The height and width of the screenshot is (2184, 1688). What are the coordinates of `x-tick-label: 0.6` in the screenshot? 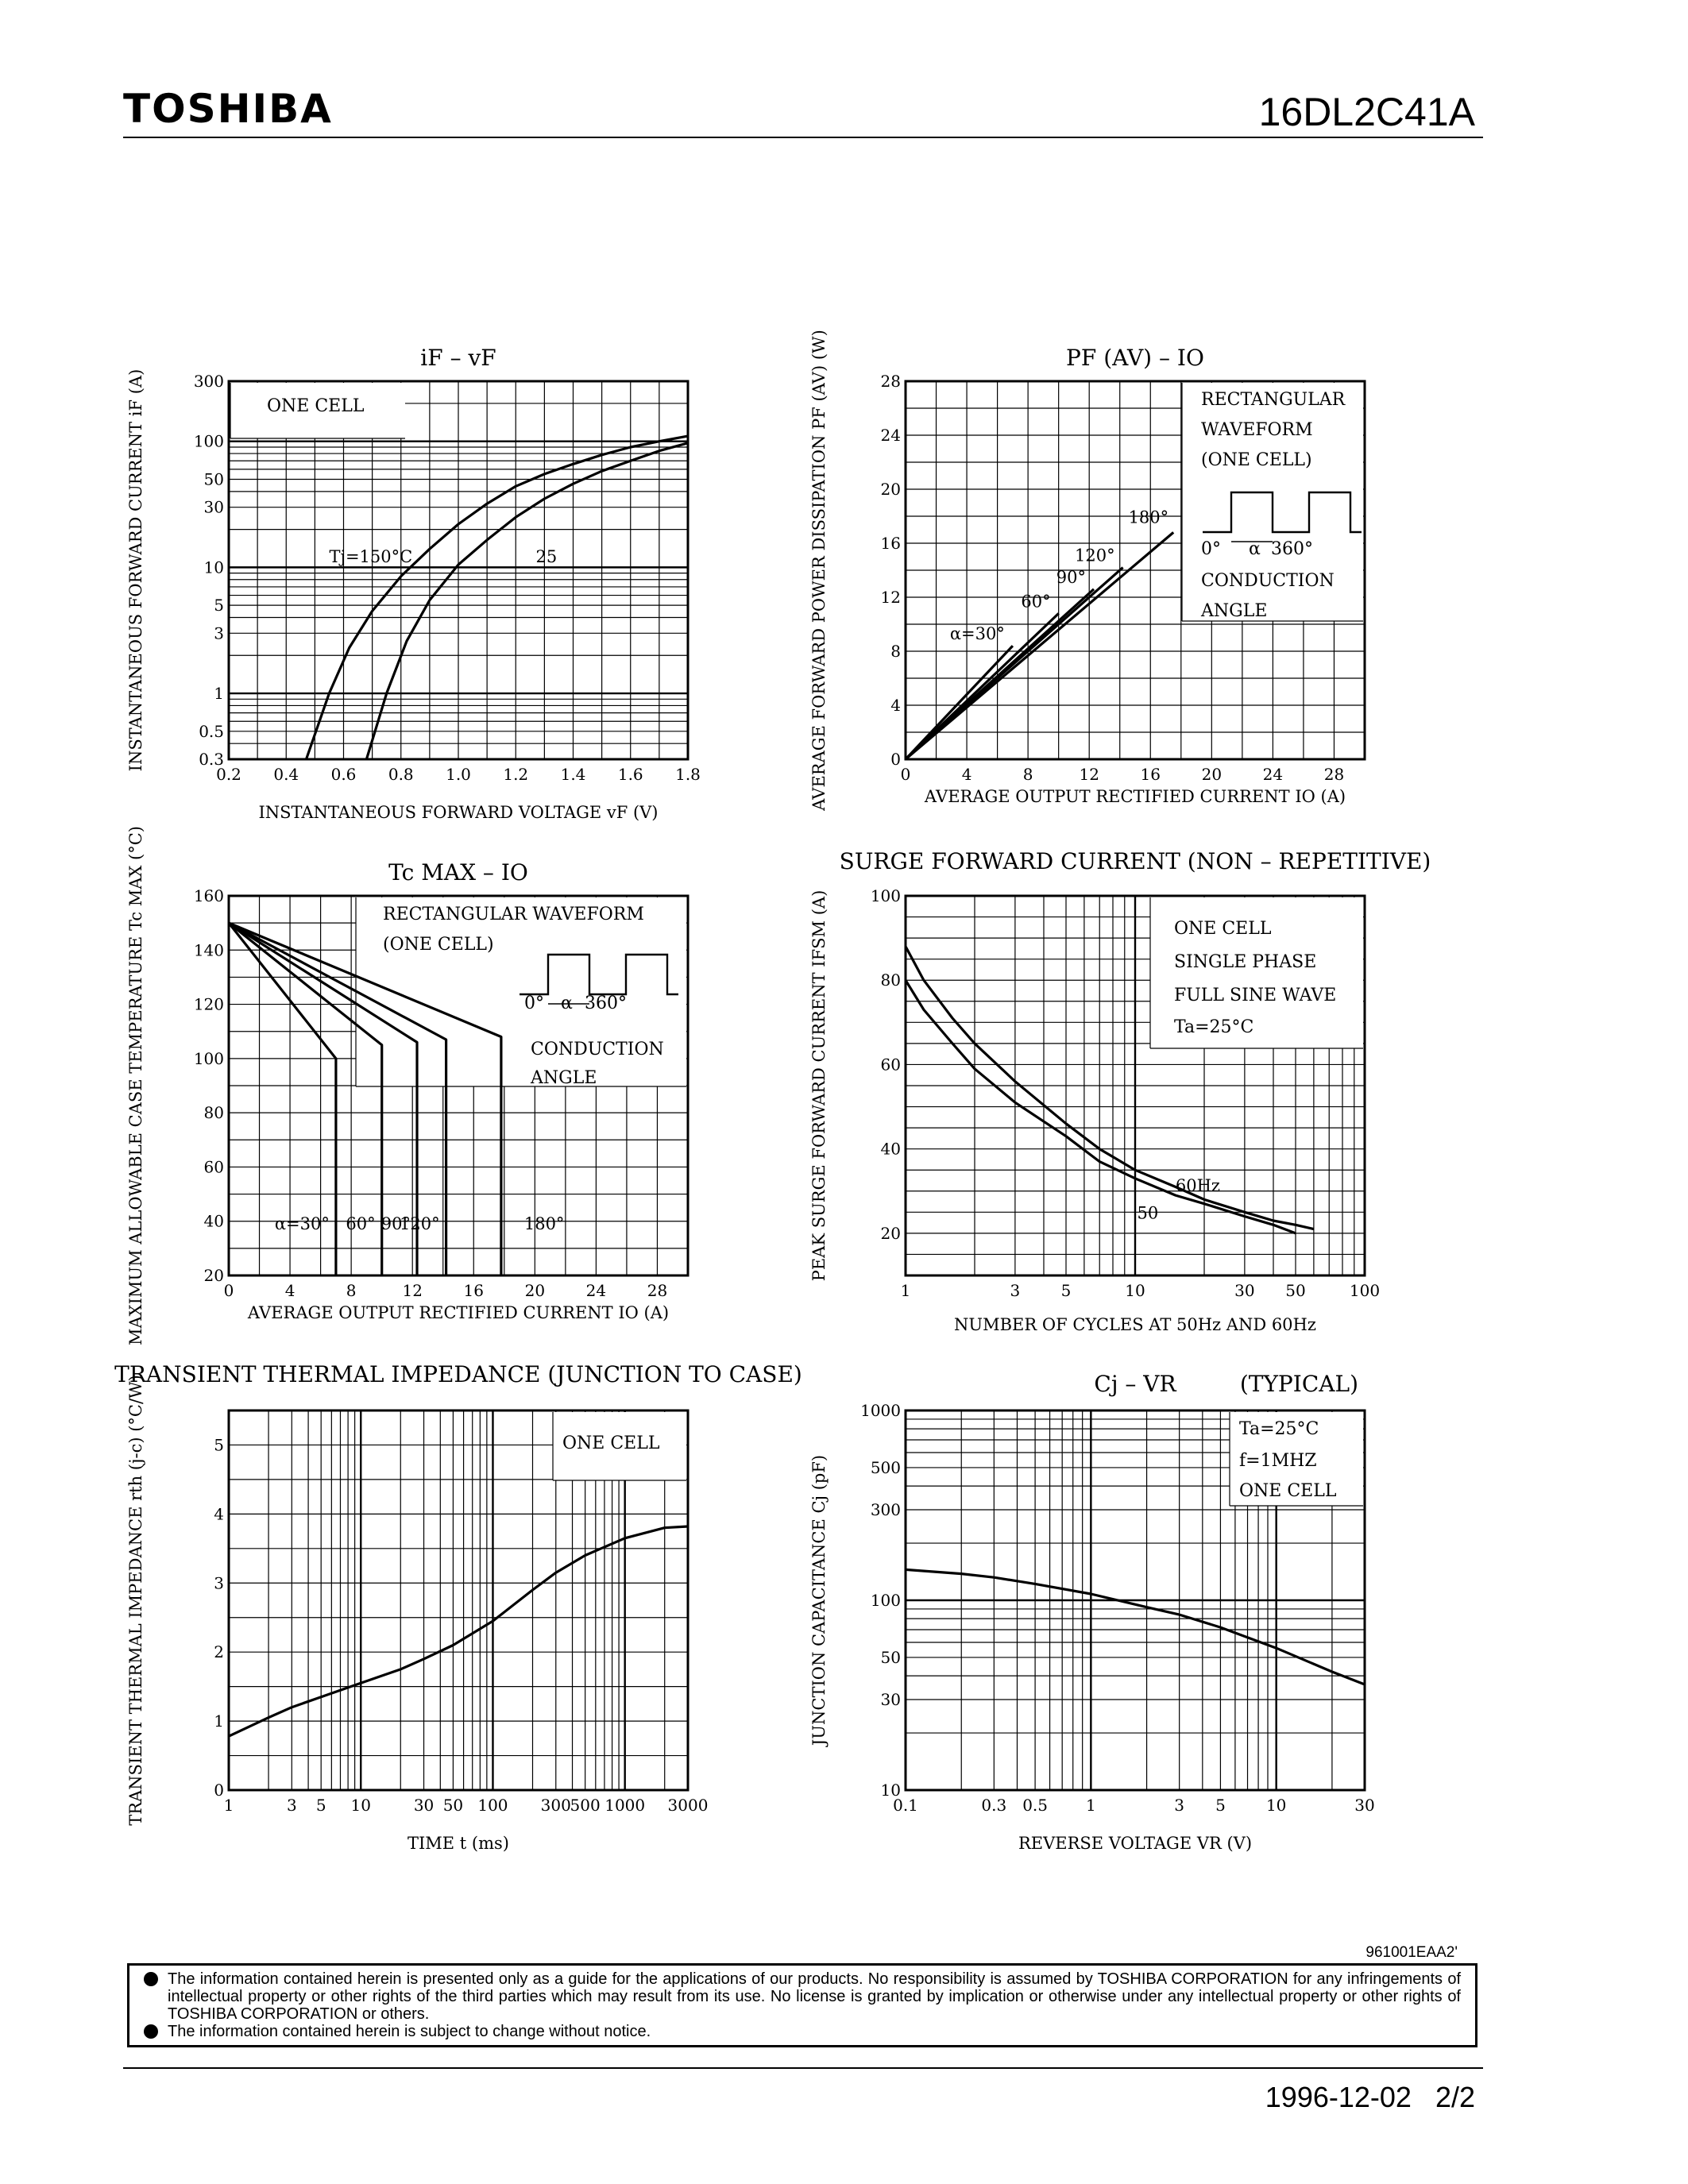 It's located at (344, 774).